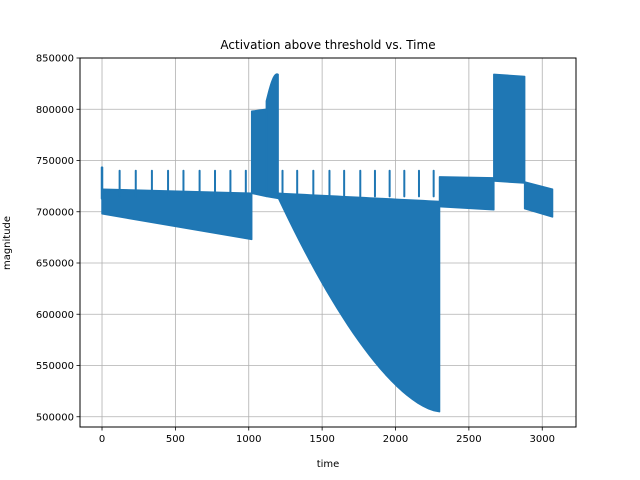  What do you see at coordinates (542, 439) in the screenshot?
I see `x-tick-label: 3000` at bounding box center [542, 439].